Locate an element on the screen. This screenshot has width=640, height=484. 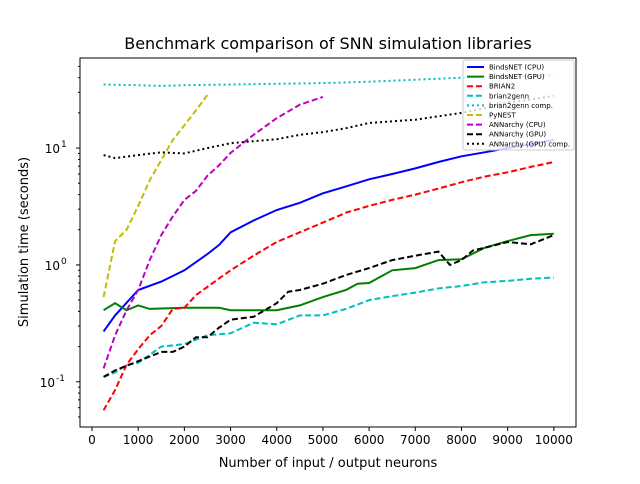
x-tick-label: 10000 is located at coordinates (554, 440).